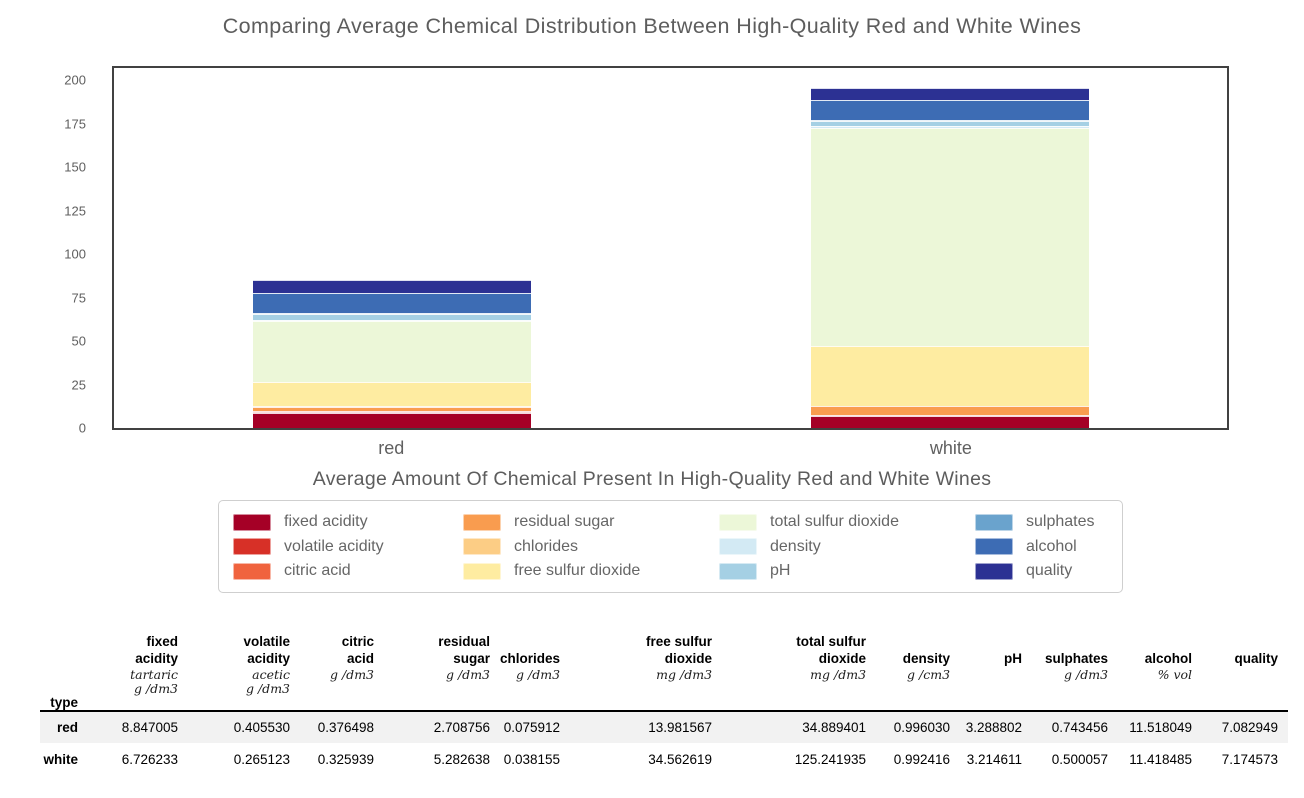 The width and height of the screenshot is (1304, 798). I want to click on y-tick-label: 50, so click(78, 341).